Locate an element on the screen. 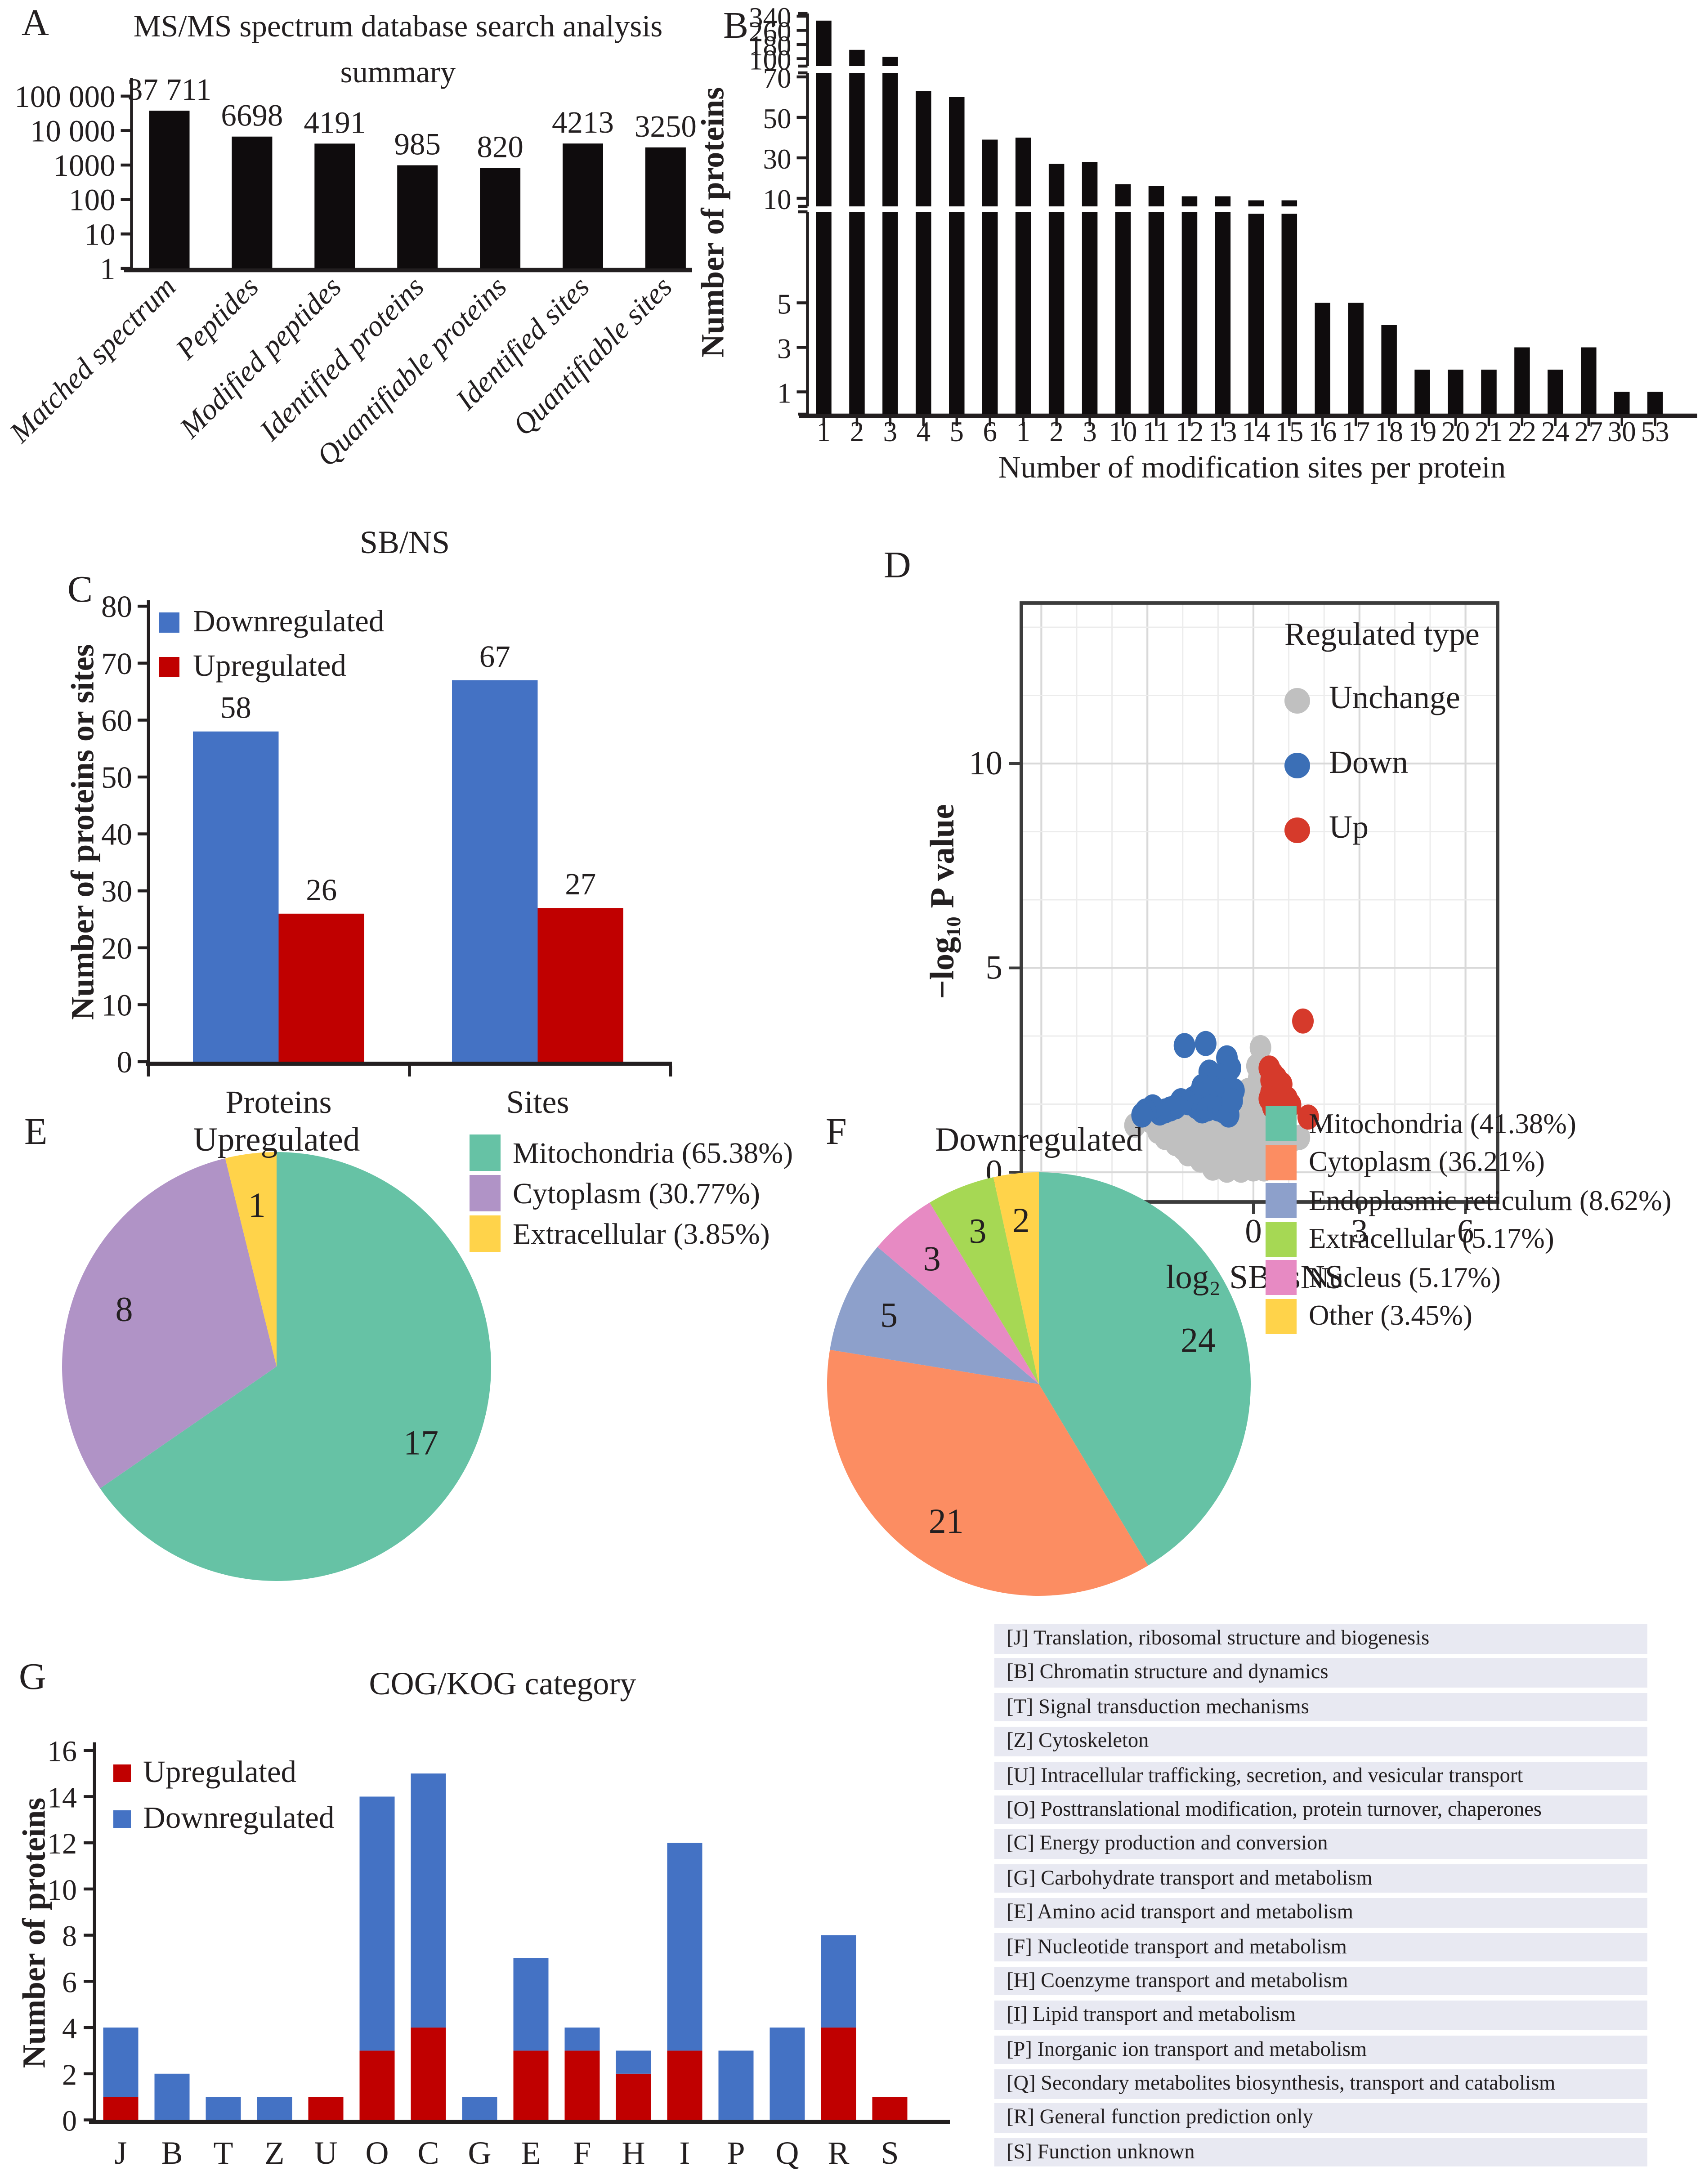 The width and height of the screenshot is (1700, 2184). svg-text: H is located at coordinates (633, 2153).